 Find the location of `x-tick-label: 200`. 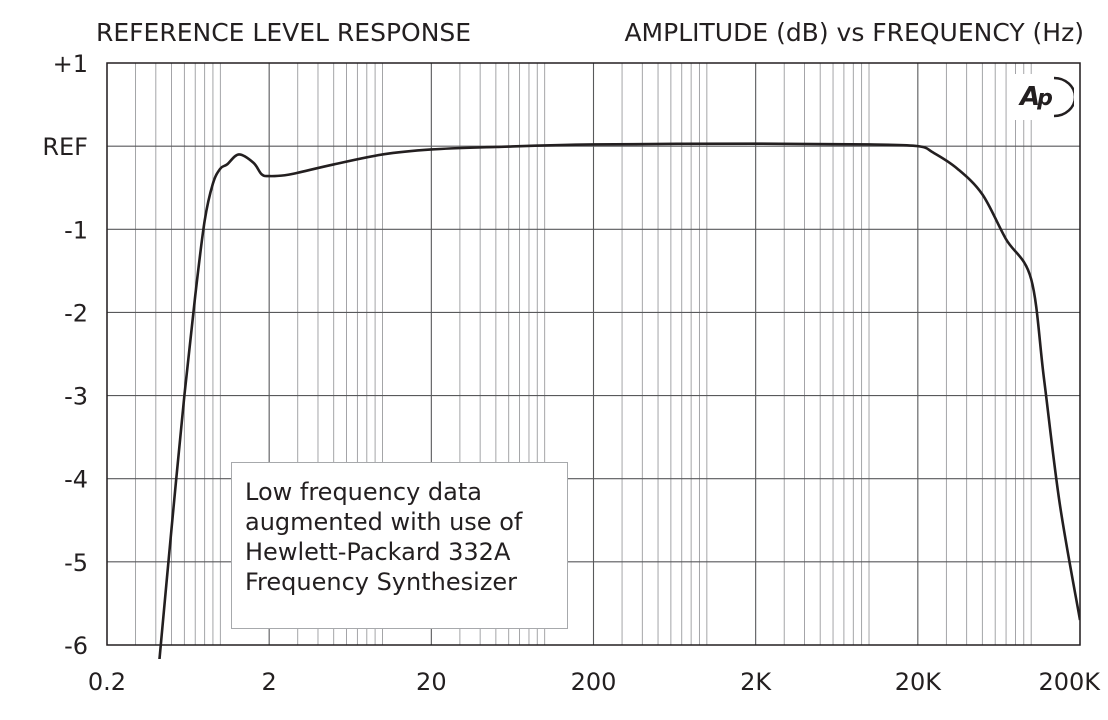

x-tick-label: 200 is located at coordinates (594, 682).